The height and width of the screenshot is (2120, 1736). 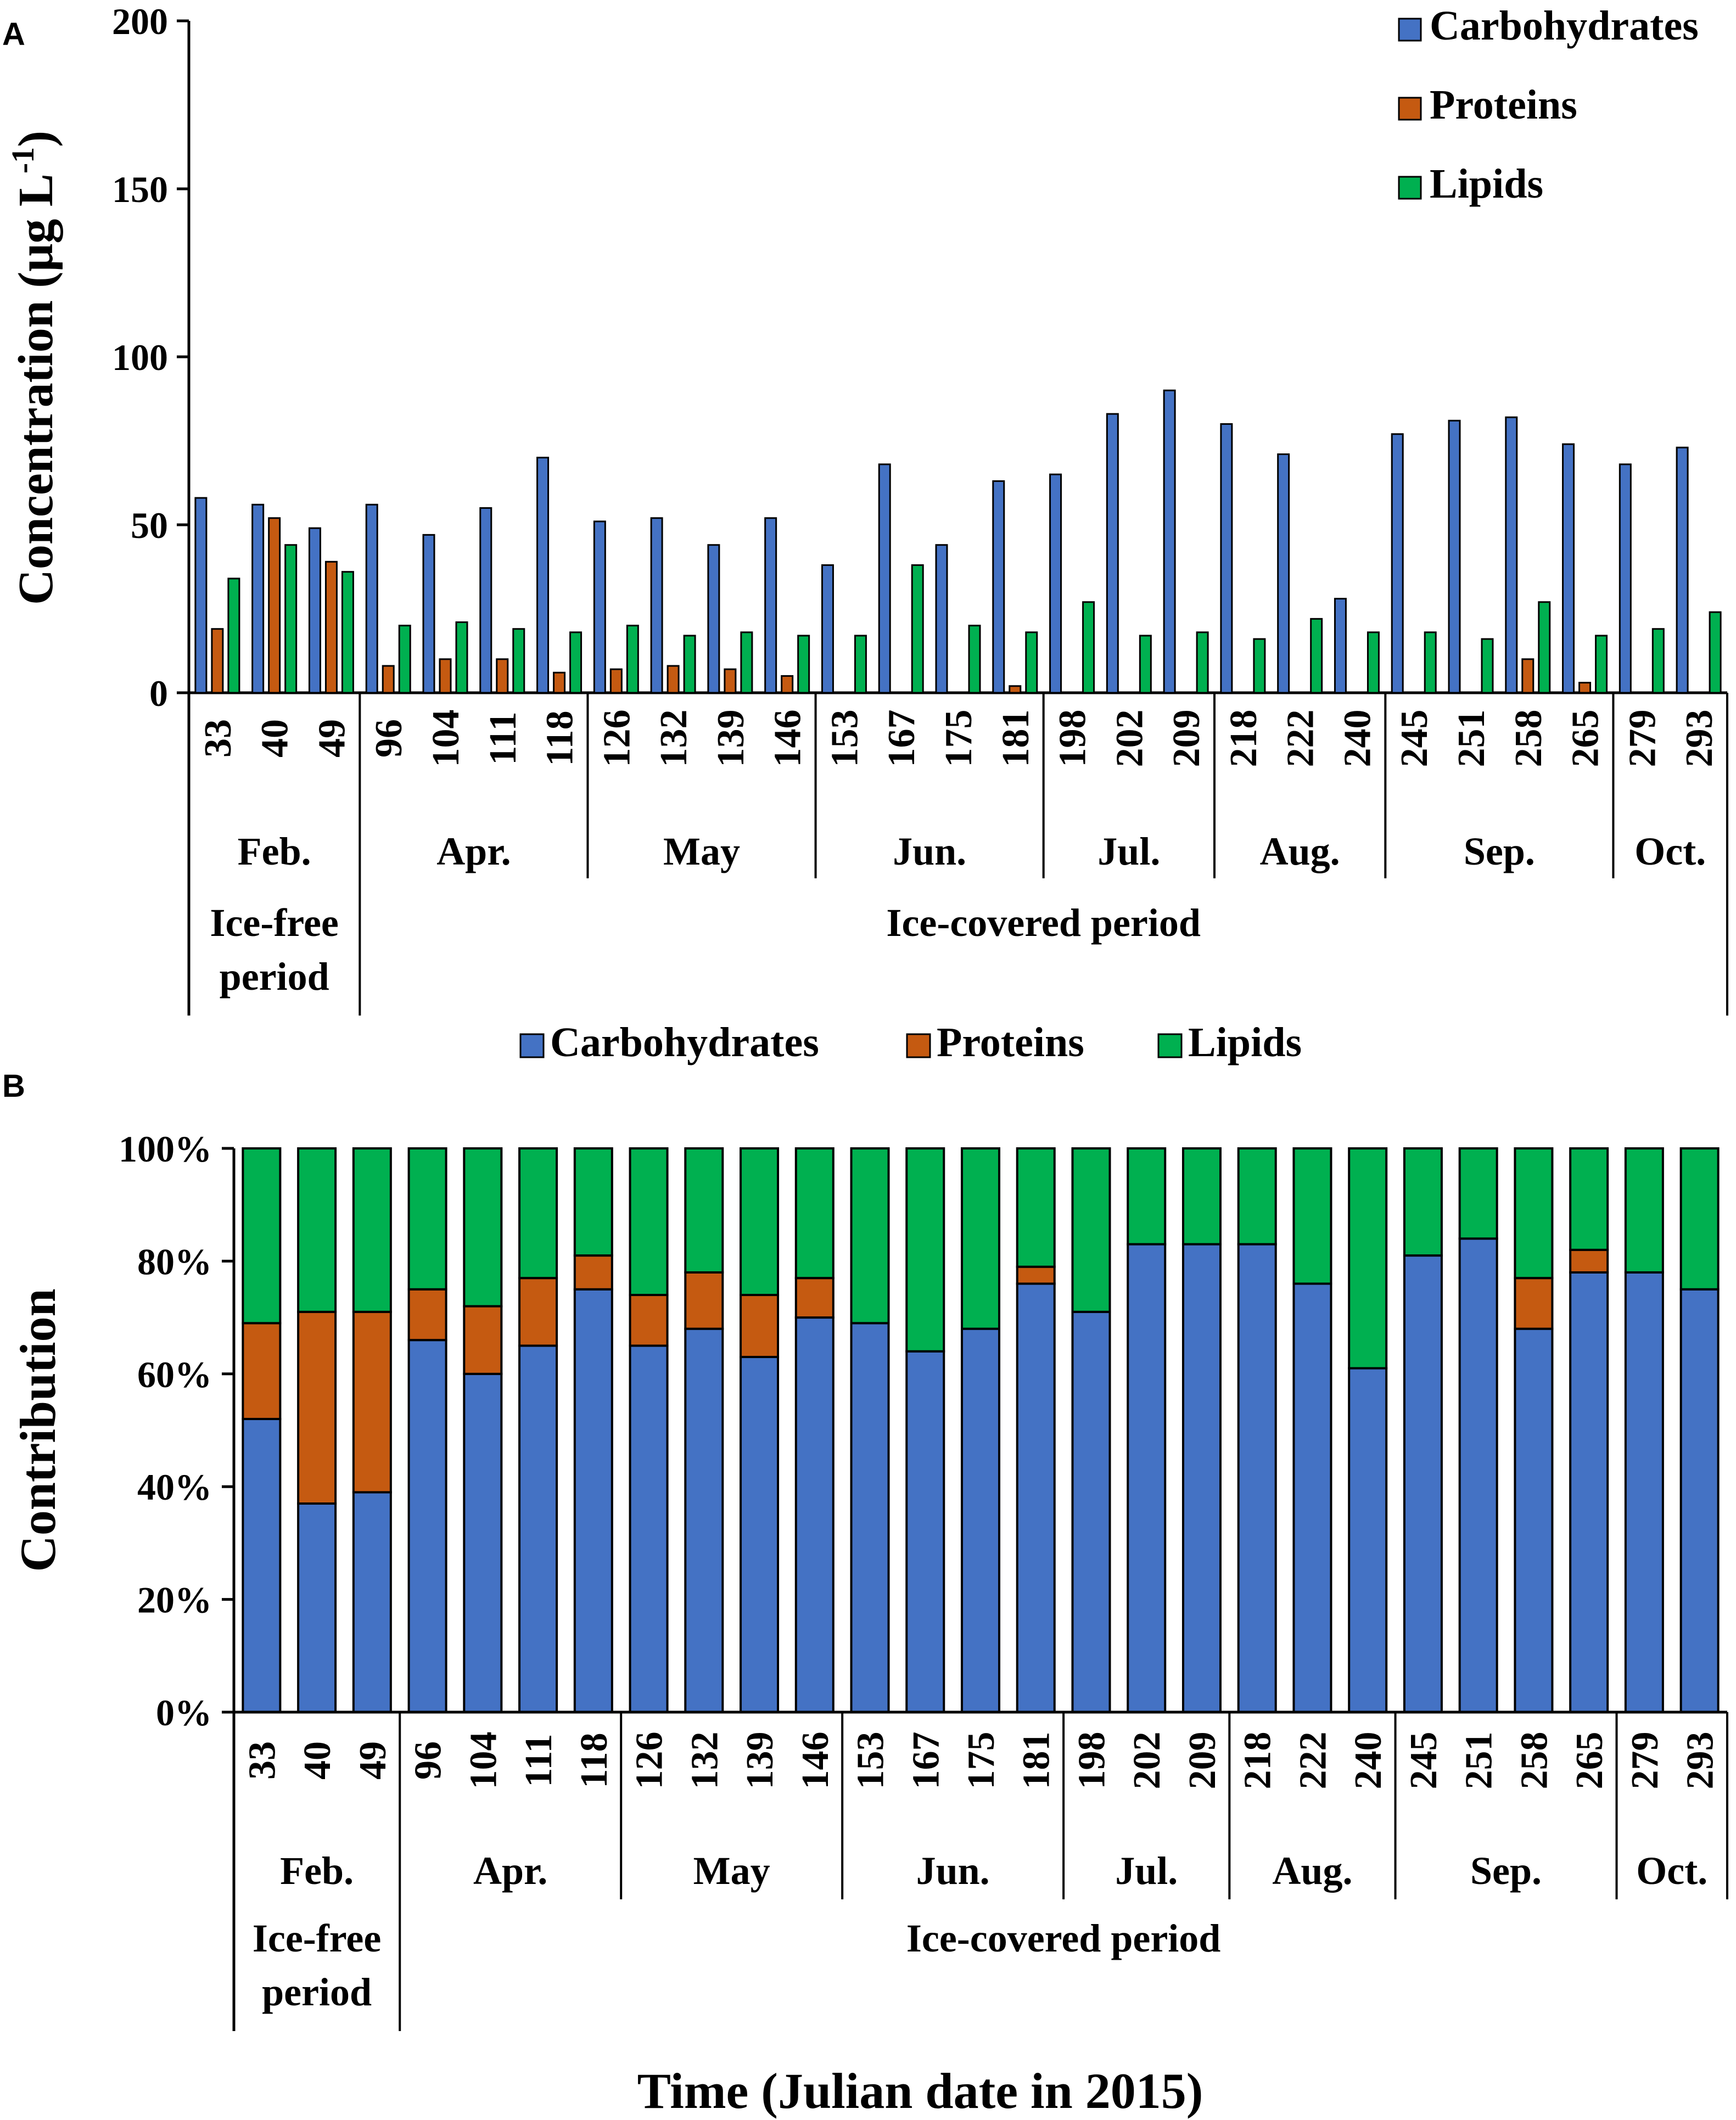 I want to click on panel-b-y-tick-label: 0%, so click(x=184, y=1713).